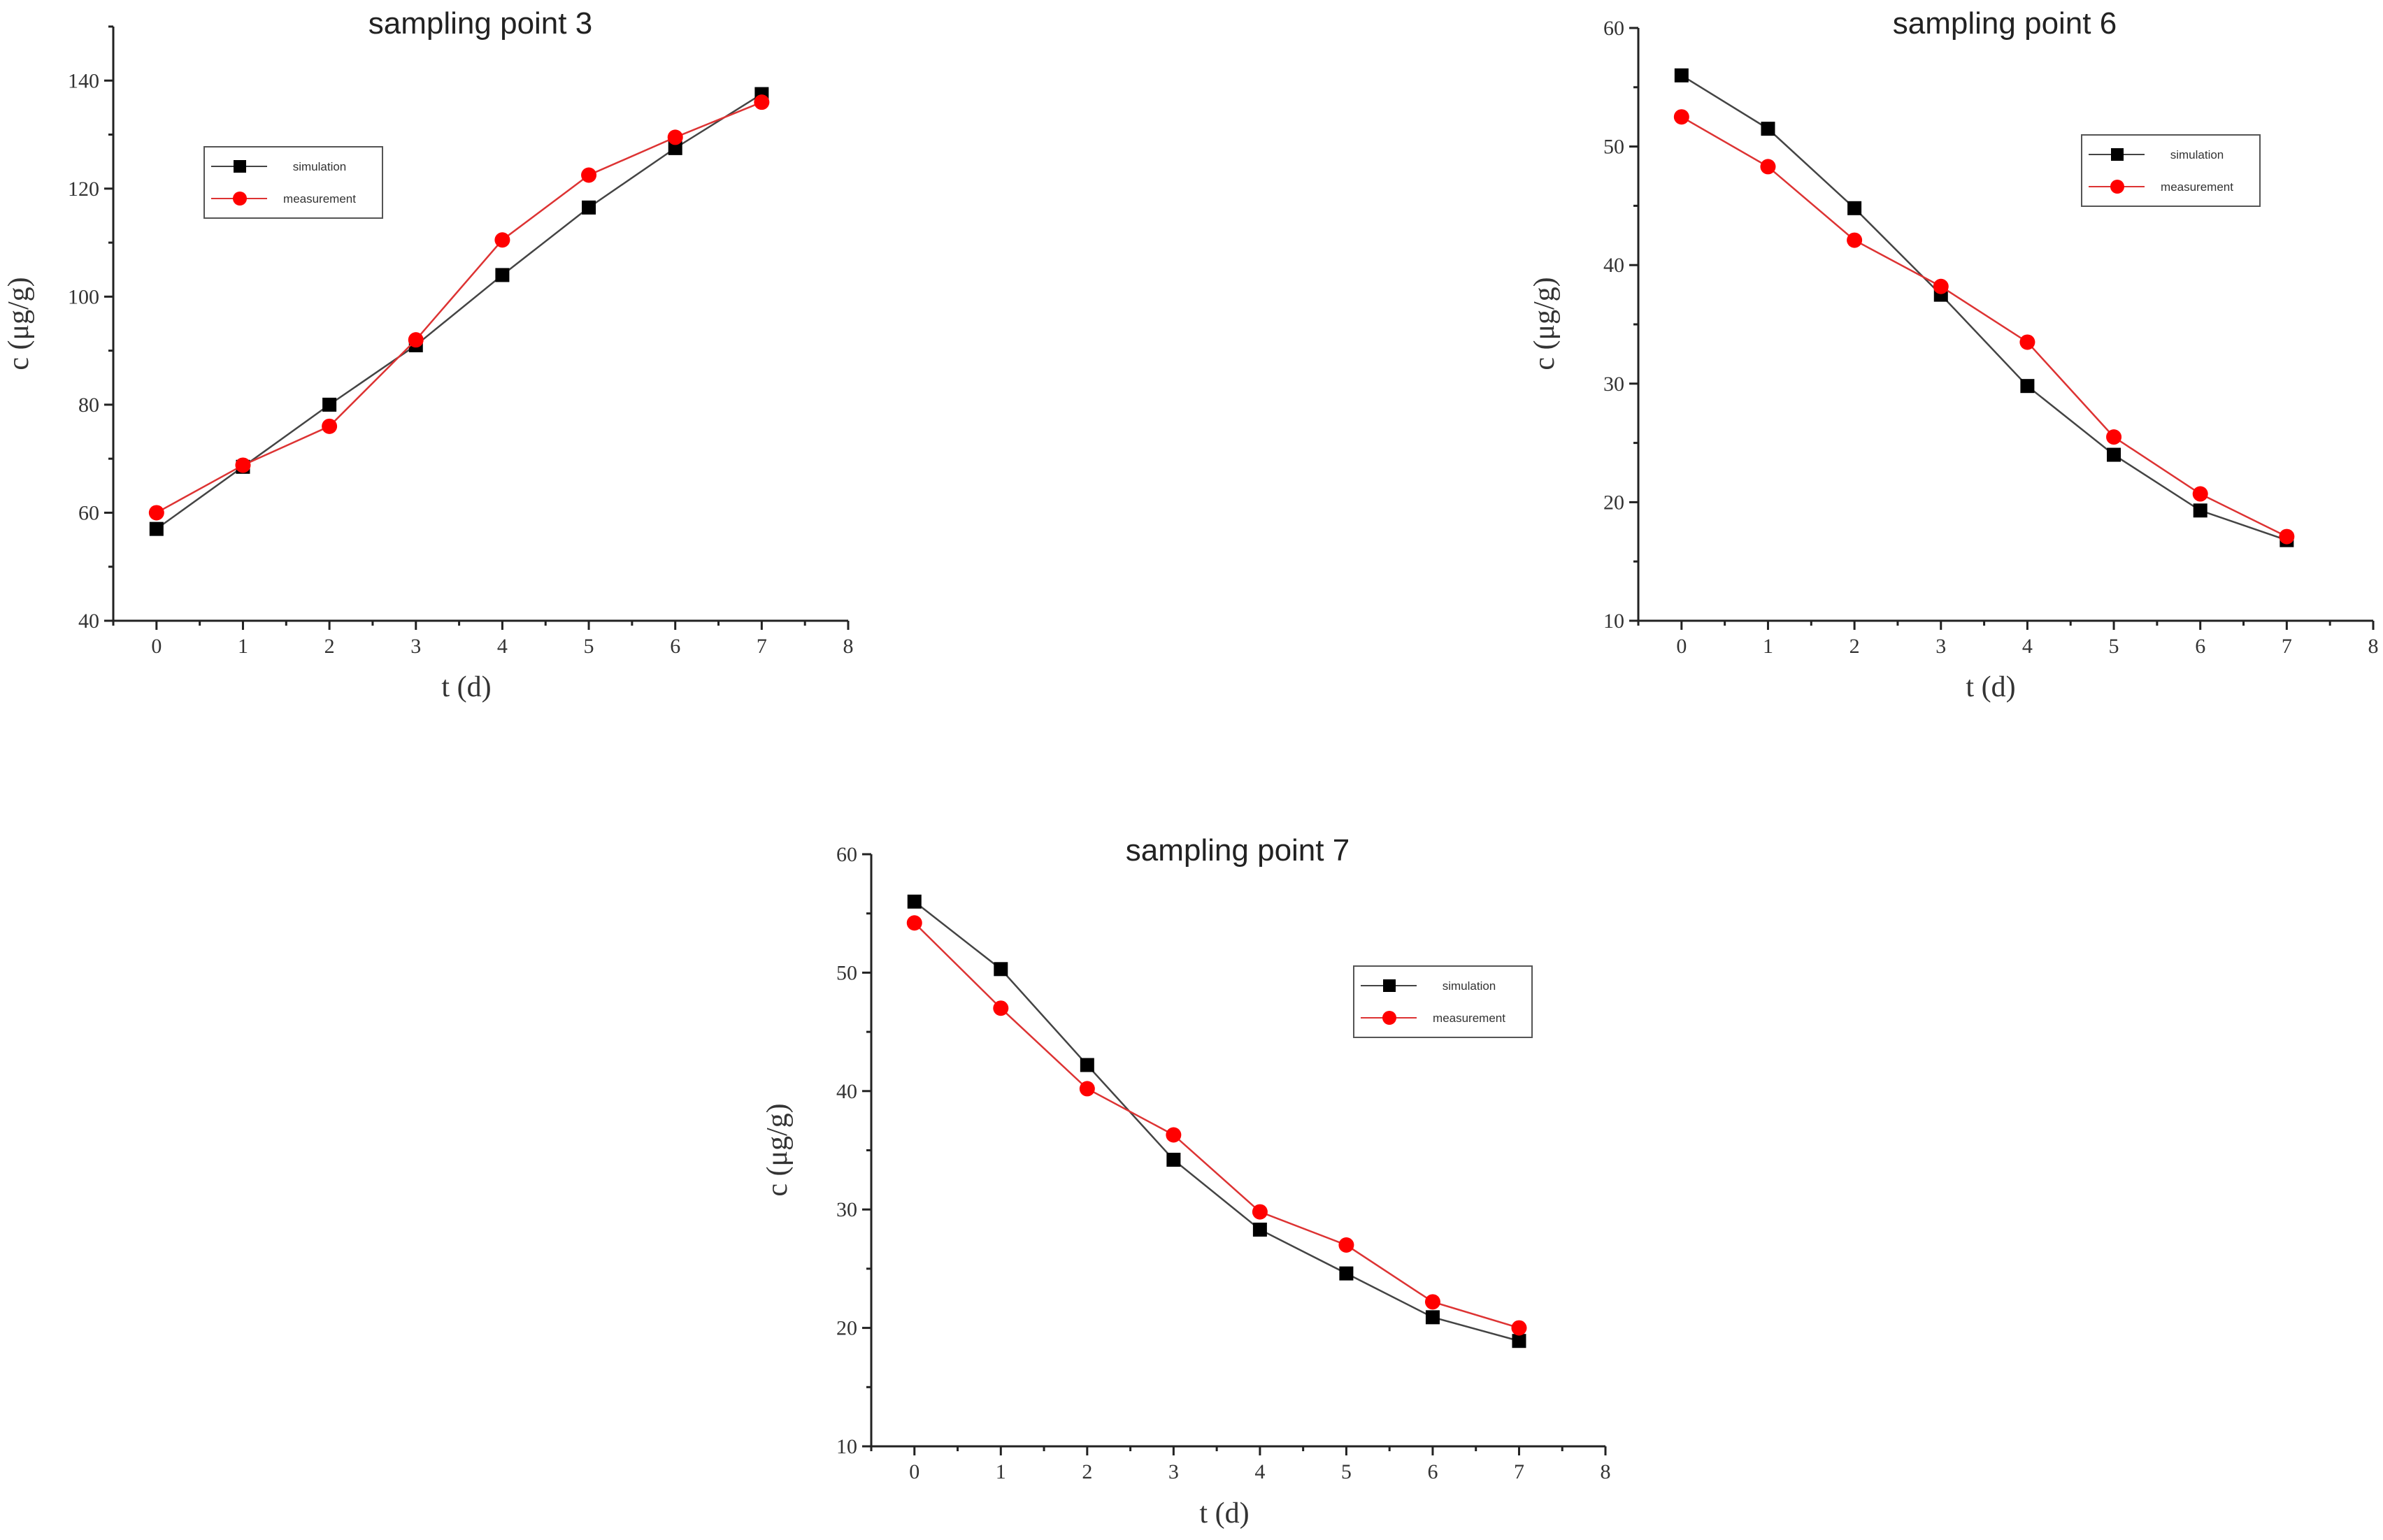 The width and height of the screenshot is (2383, 1540). Describe the element at coordinates (88, 405) in the screenshot. I see `y-tick-label: 80` at that location.